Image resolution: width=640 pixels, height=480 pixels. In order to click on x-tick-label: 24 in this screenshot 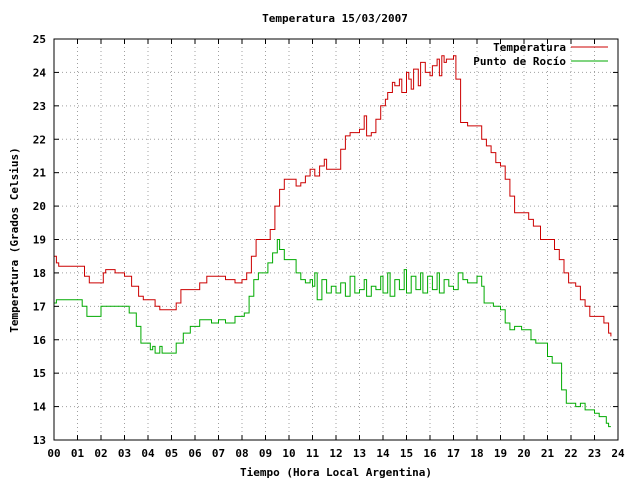, I will do `click(618, 453)`.